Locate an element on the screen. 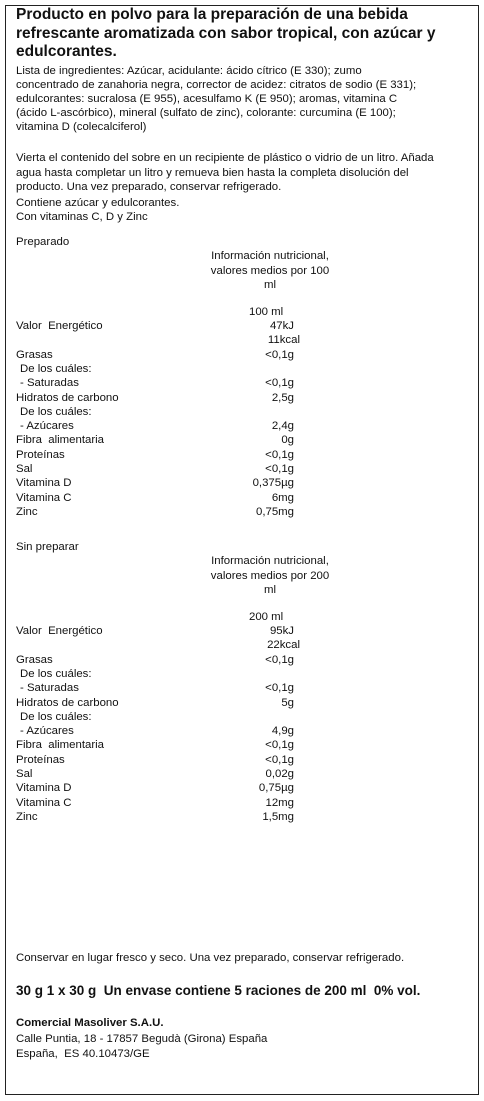  nutrient-value: 22kcal is located at coordinates (283, 645).